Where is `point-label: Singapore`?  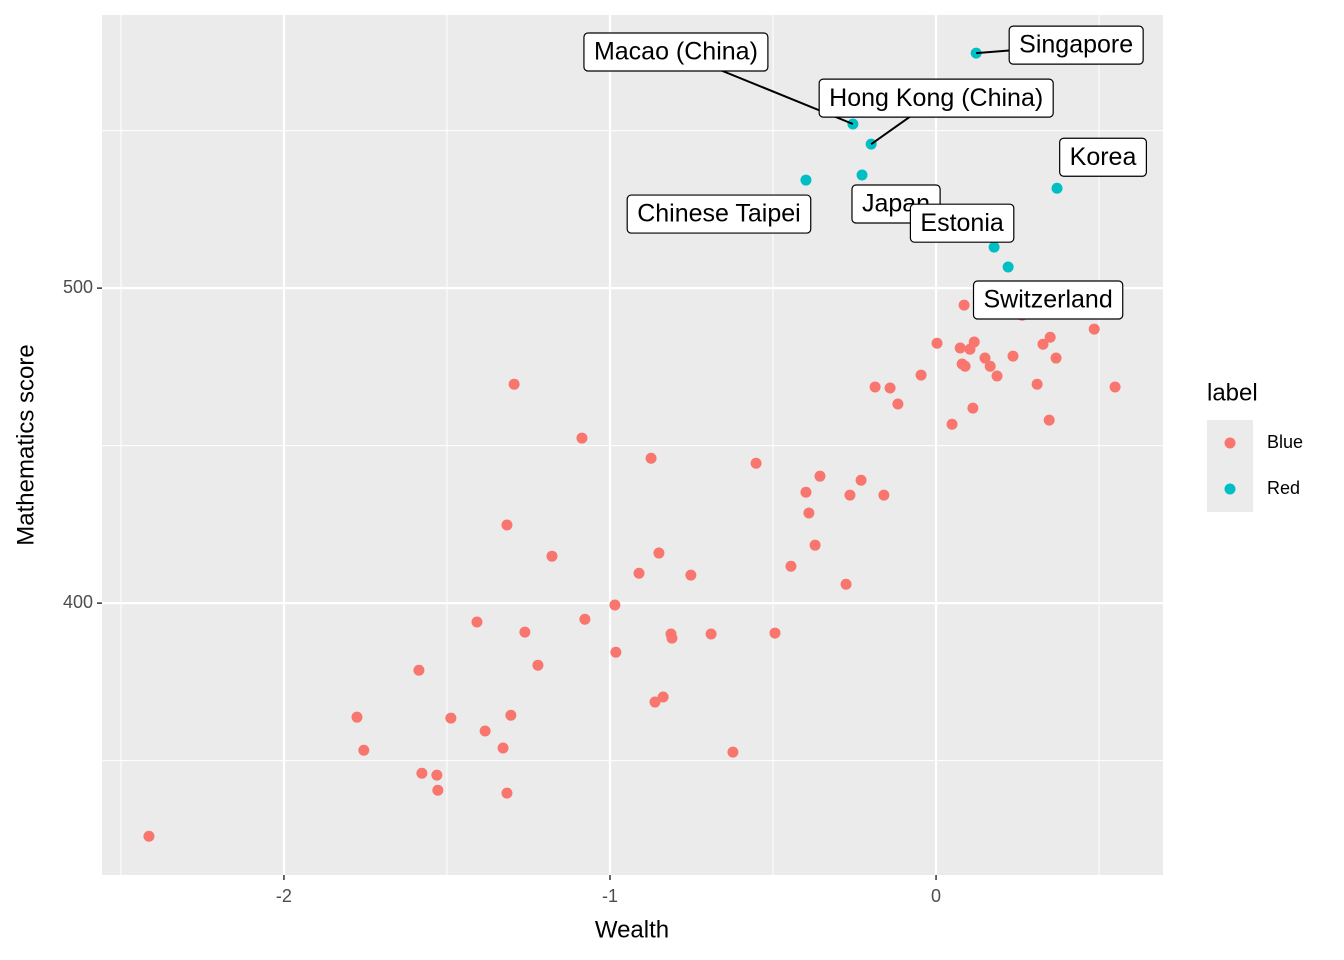
point-label: Singapore is located at coordinates (1060, 45).